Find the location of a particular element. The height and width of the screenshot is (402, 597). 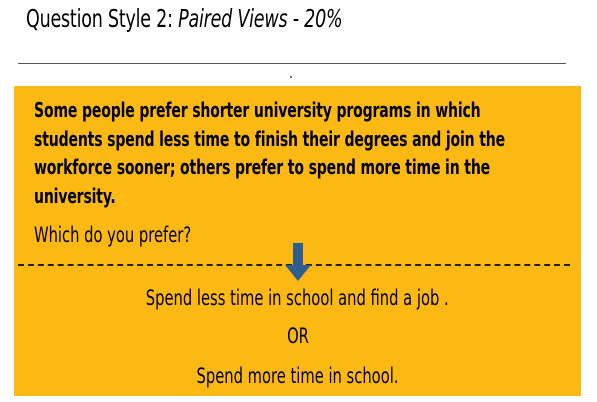

option-separator: OR is located at coordinates (297, 336).